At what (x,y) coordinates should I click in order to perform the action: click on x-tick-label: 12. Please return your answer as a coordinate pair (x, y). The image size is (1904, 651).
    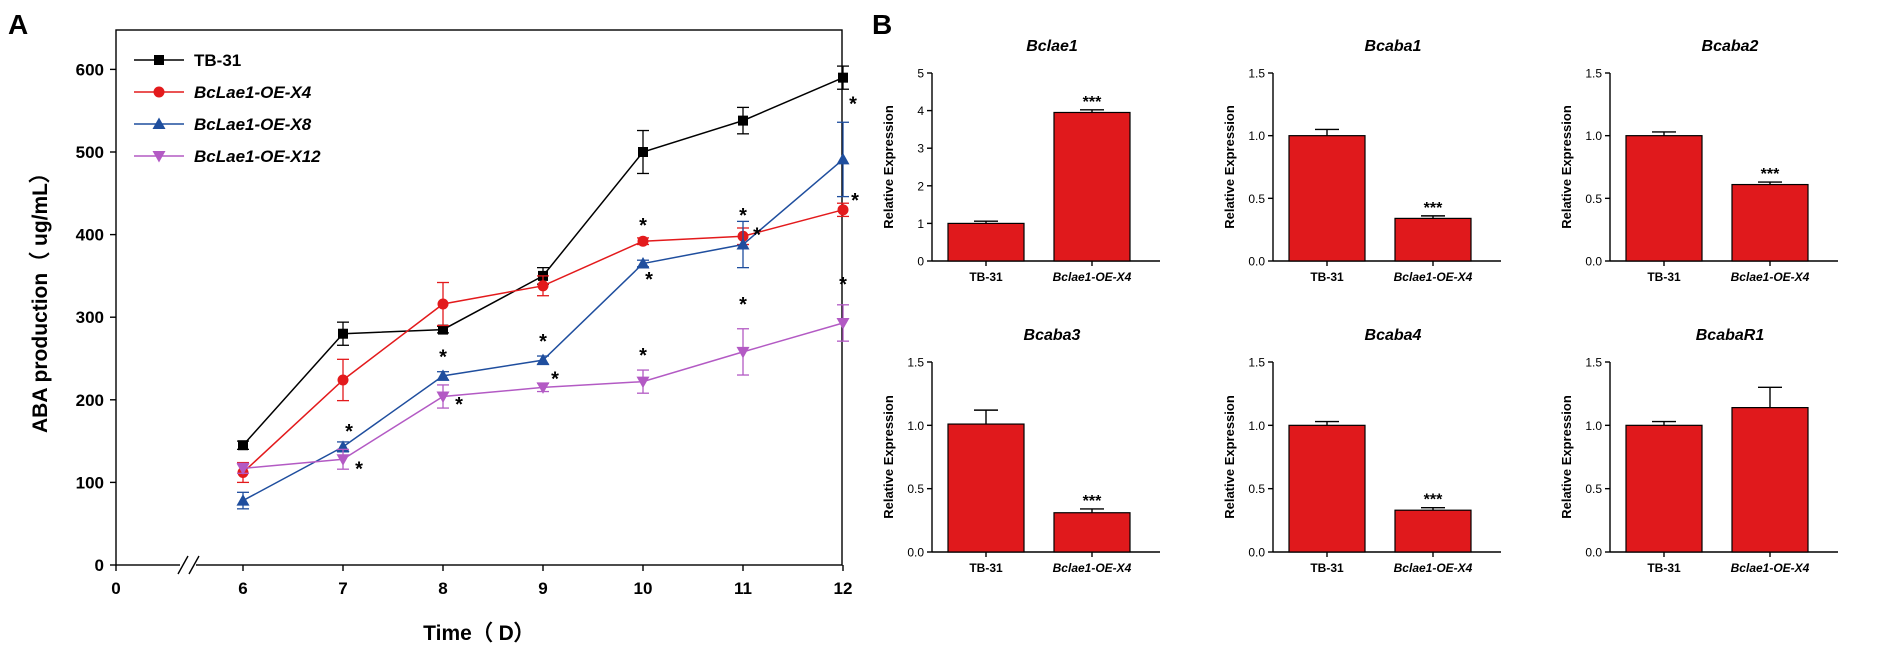
    Looking at the image, I should click on (843, 588).